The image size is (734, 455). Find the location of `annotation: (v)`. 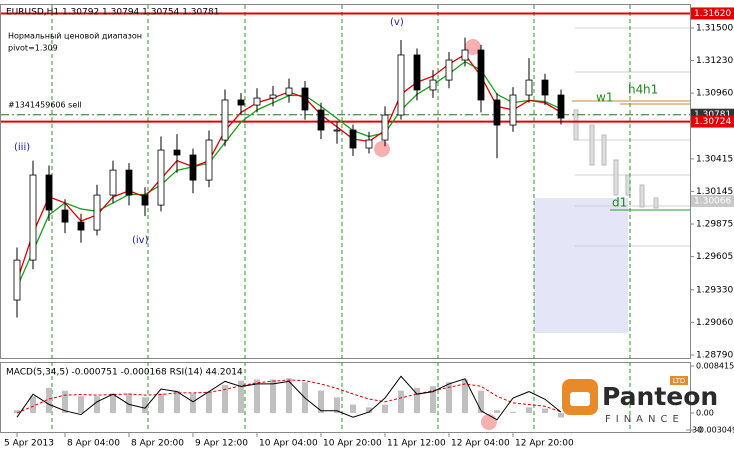

annotation: (v) is located at coordinates (397, 22).